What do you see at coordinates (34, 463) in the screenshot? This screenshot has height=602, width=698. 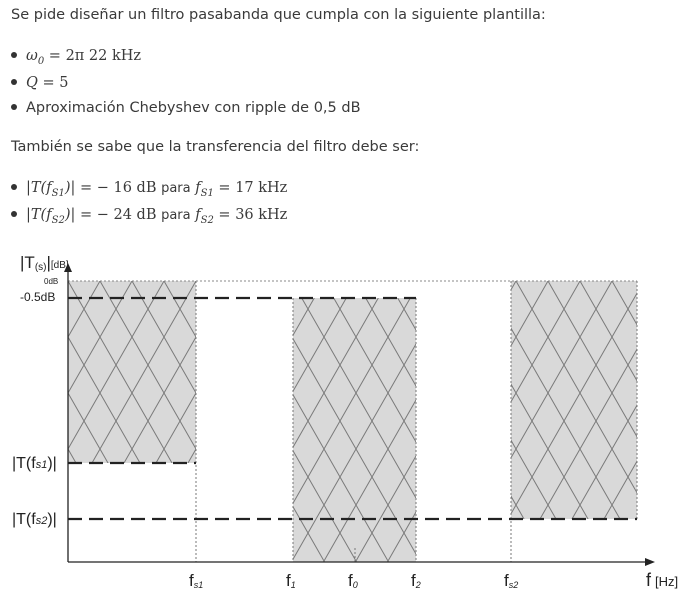 I see `ts1-label: |T(fs1)|` at bounding box center [34, 463].